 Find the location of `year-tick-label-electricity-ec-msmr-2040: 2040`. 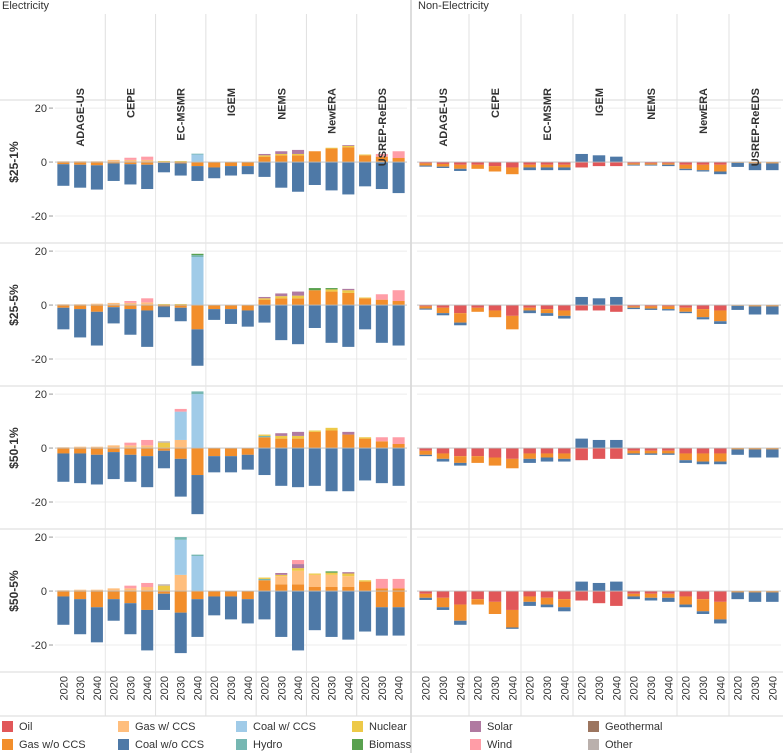

year-tick-label-electricity-ec-msmr-2040: 2040 is located at coordinates (198, 688).